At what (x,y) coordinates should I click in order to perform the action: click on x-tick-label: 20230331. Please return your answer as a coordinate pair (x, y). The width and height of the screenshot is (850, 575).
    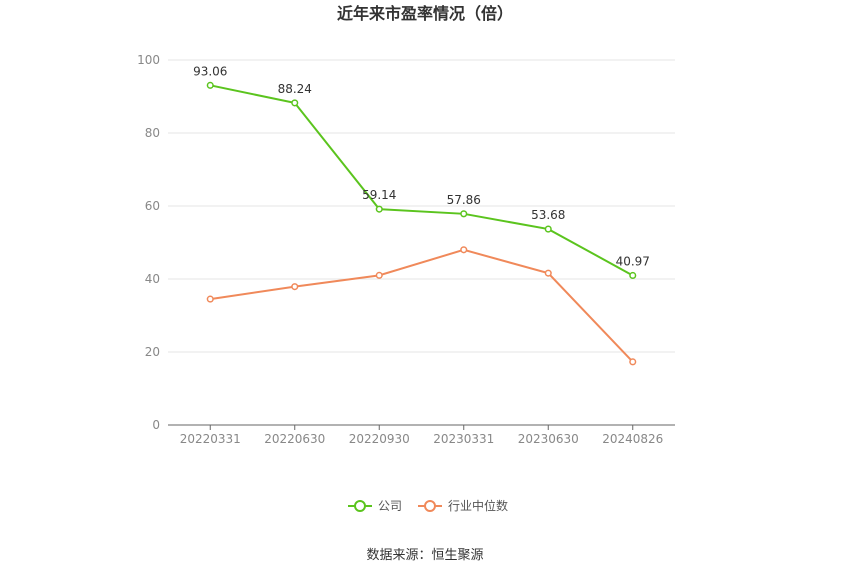
    Looking at the image, I should click on (463, 439).